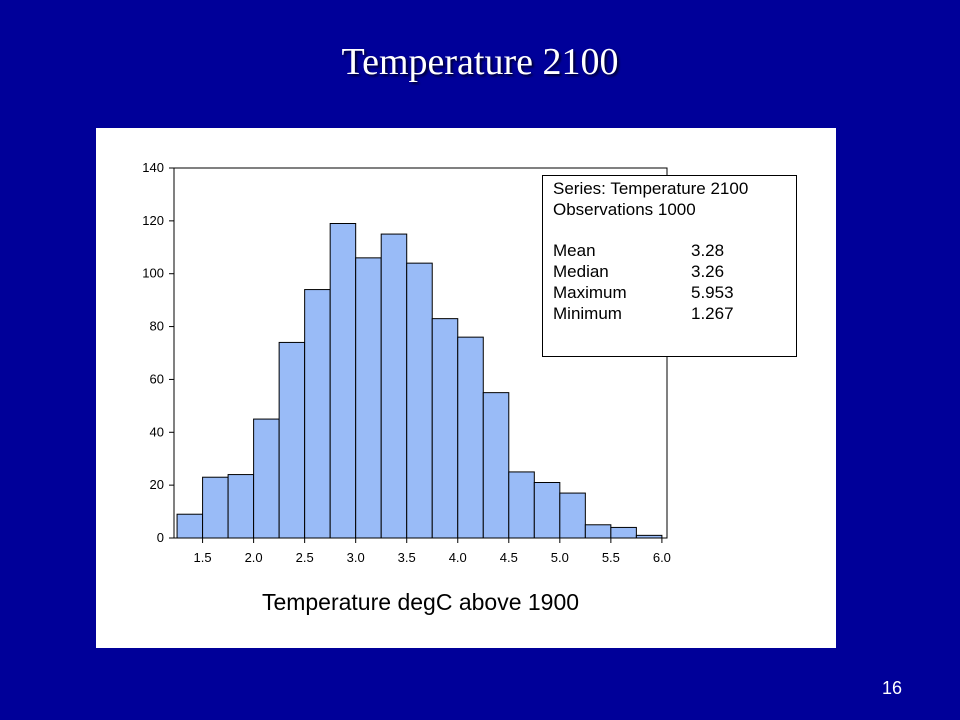 This screenshot has height=720, width=960. I want to click on y-tick-label: 120, so click(153, 220).